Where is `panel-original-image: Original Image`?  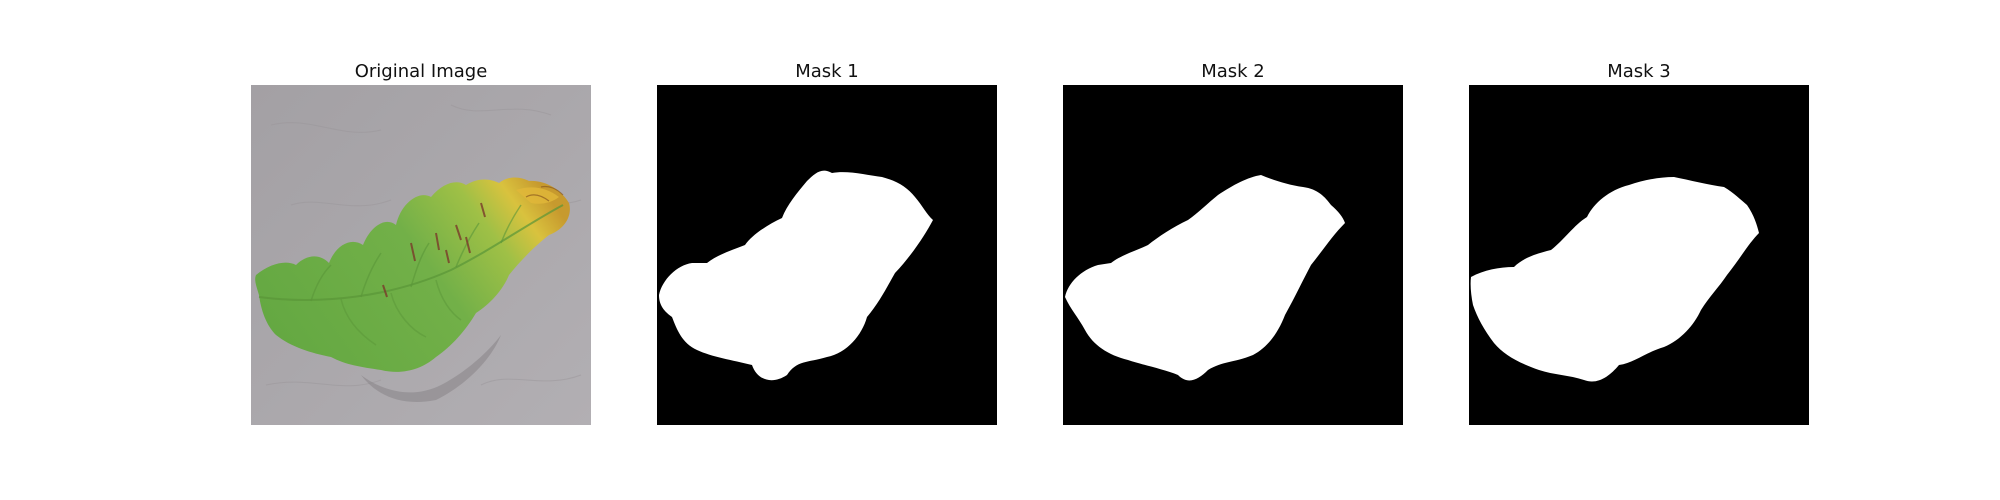
panel-original-image: Original Image is located at coordinates (421, 242).